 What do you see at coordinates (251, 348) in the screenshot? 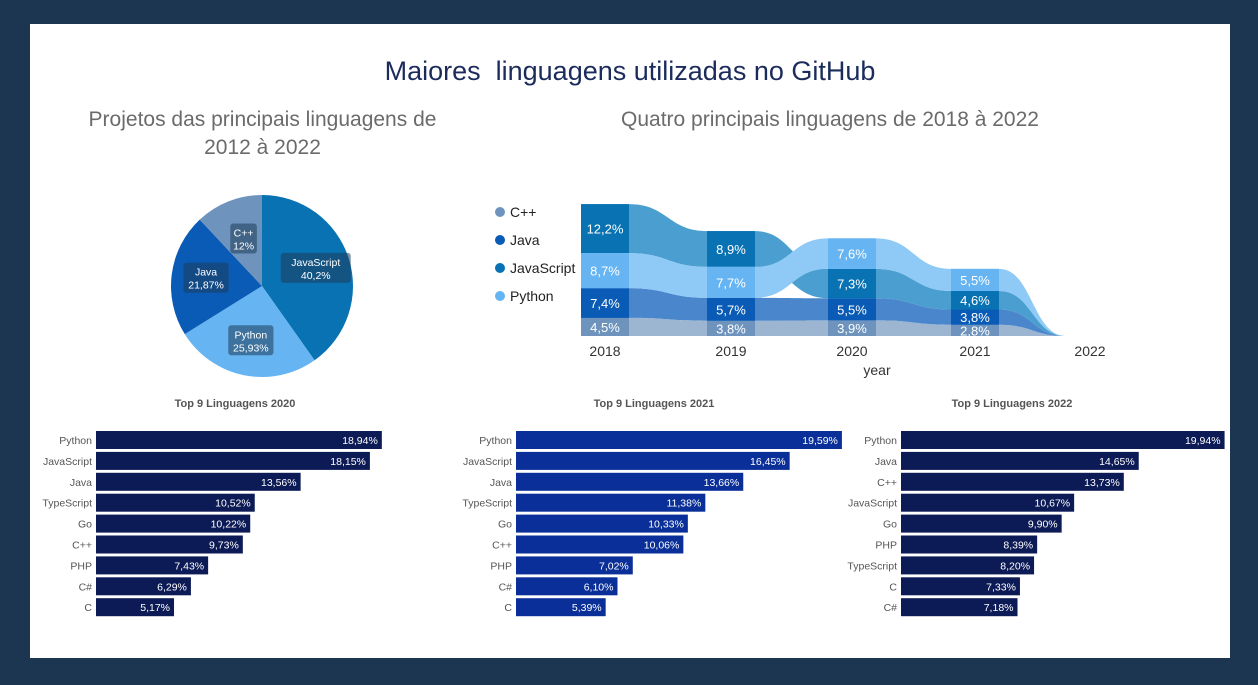
I see `pie-label-value-python: 25,93%` at bounding box center [251, 348].